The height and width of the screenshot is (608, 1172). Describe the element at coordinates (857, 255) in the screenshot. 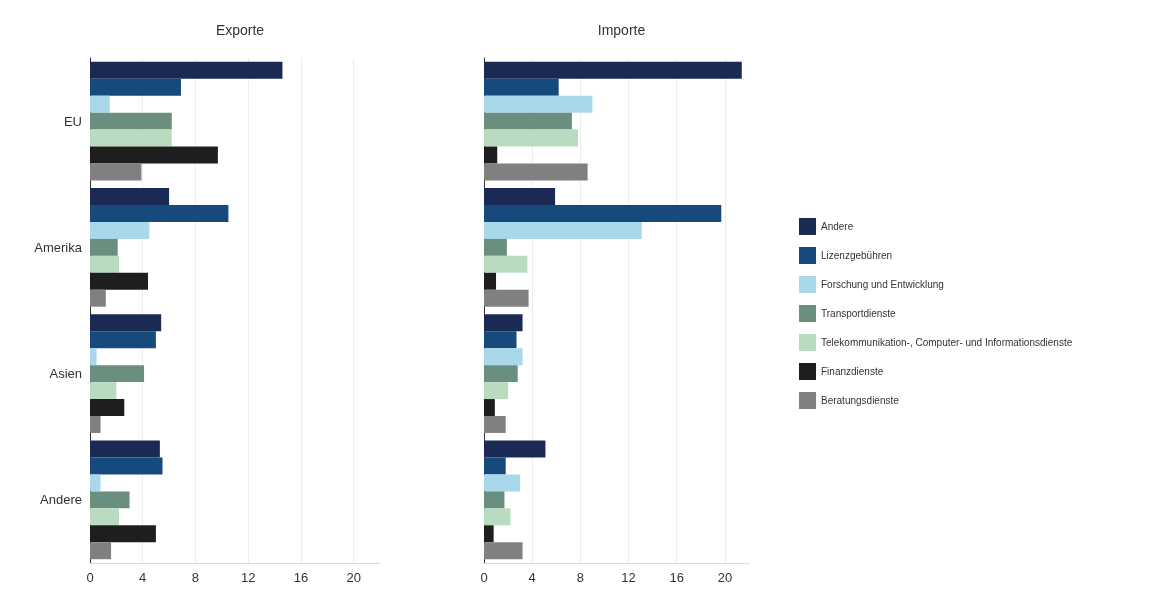

I see `legend-label: Lizenzgebühren` at that location.